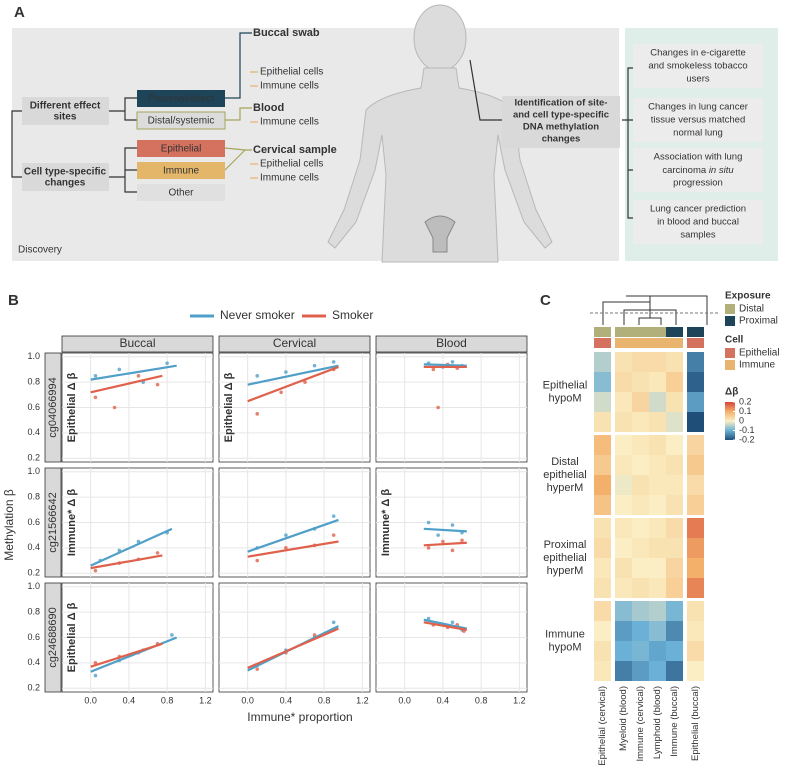 The width and height of the screenshot is (790, 771). What do you see at coordinates (451, 343) in the screenshot?
I see `strip-label: Blood` at bounding box center [451, 343].